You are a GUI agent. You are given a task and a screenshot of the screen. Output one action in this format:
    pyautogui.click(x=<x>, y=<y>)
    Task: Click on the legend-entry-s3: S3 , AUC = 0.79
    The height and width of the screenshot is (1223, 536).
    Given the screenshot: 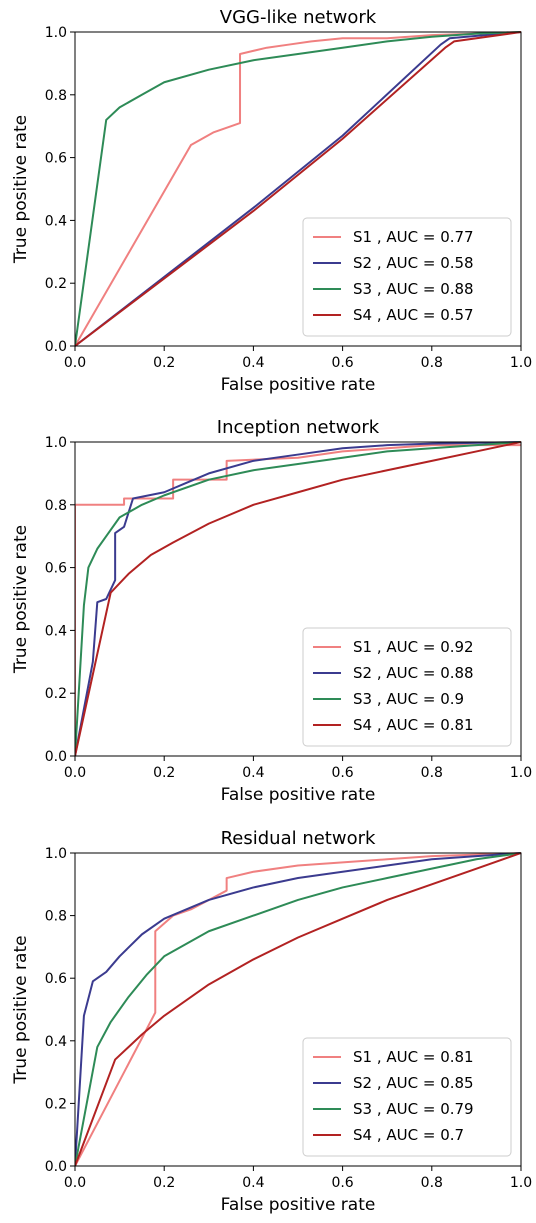 What is the action you would take?
    pyautogui.click(x=413, y=1109)
    